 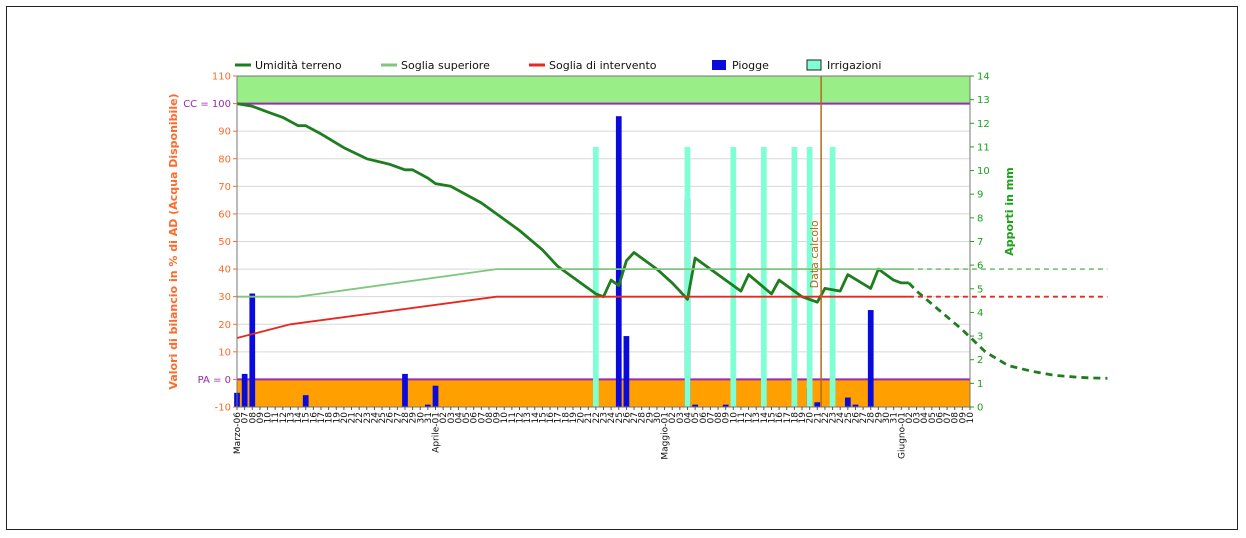 I want to click on y2-tick-label: 0, so click(x=980, y=408).